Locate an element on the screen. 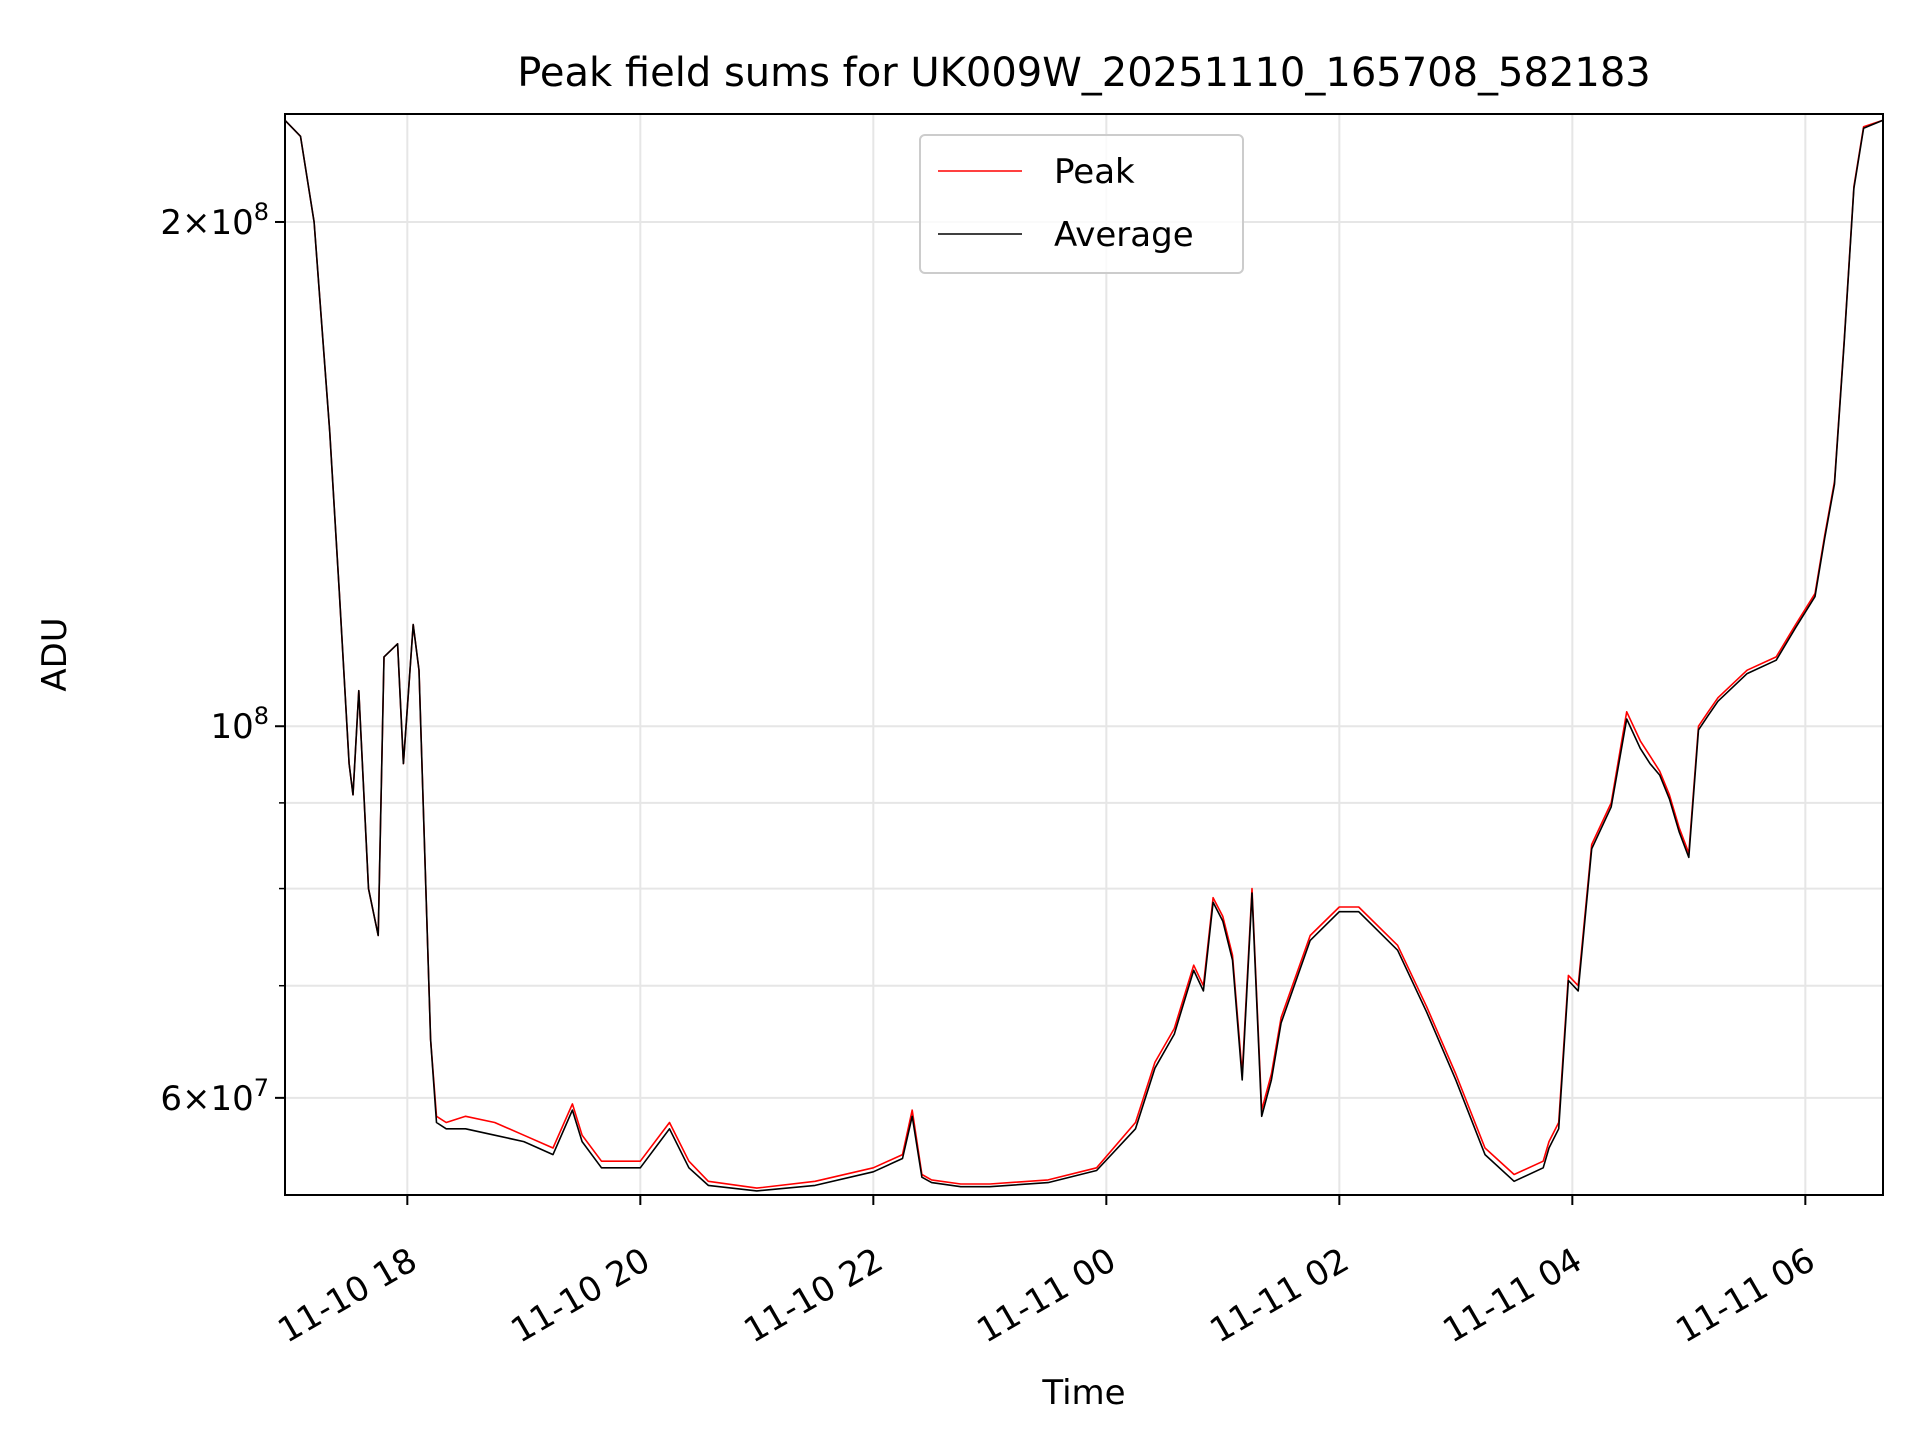 This screenshot has width=1920, height=1445. y-tick-label: 6×107 is located at coordinates (214, 1096).